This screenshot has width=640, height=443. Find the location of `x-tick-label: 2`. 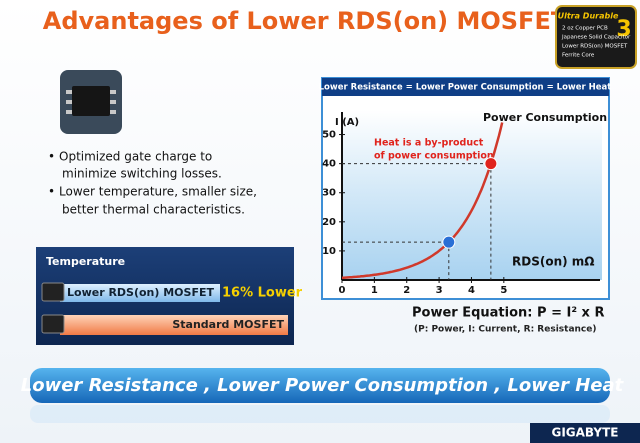

x-tick-label: 2 is located at coordinates (406, 290).